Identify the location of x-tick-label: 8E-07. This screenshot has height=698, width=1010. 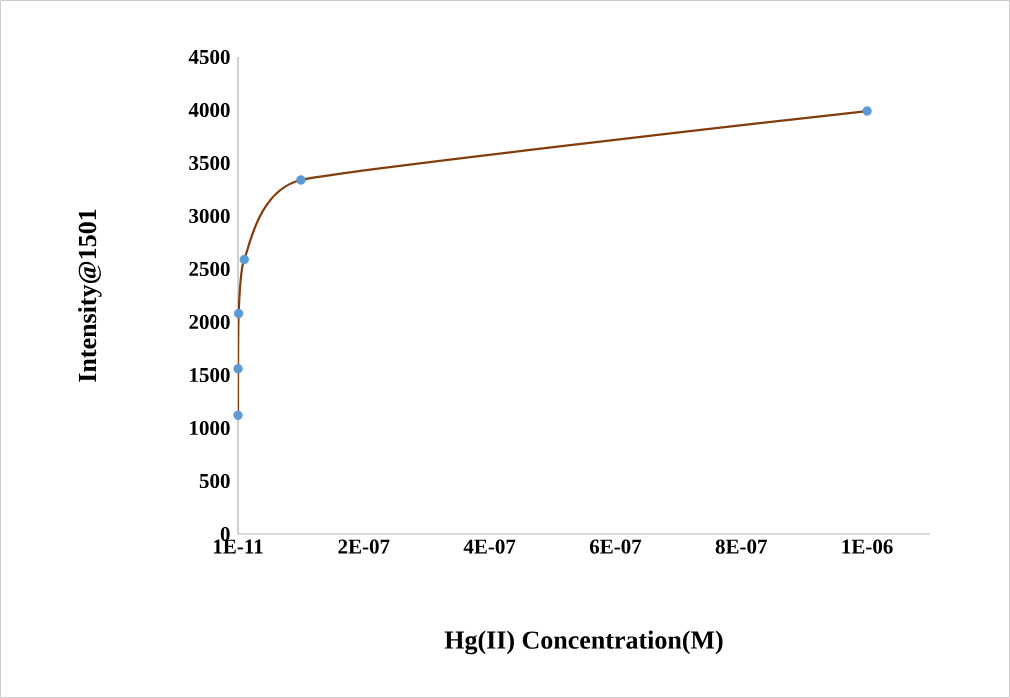
(741, 546).